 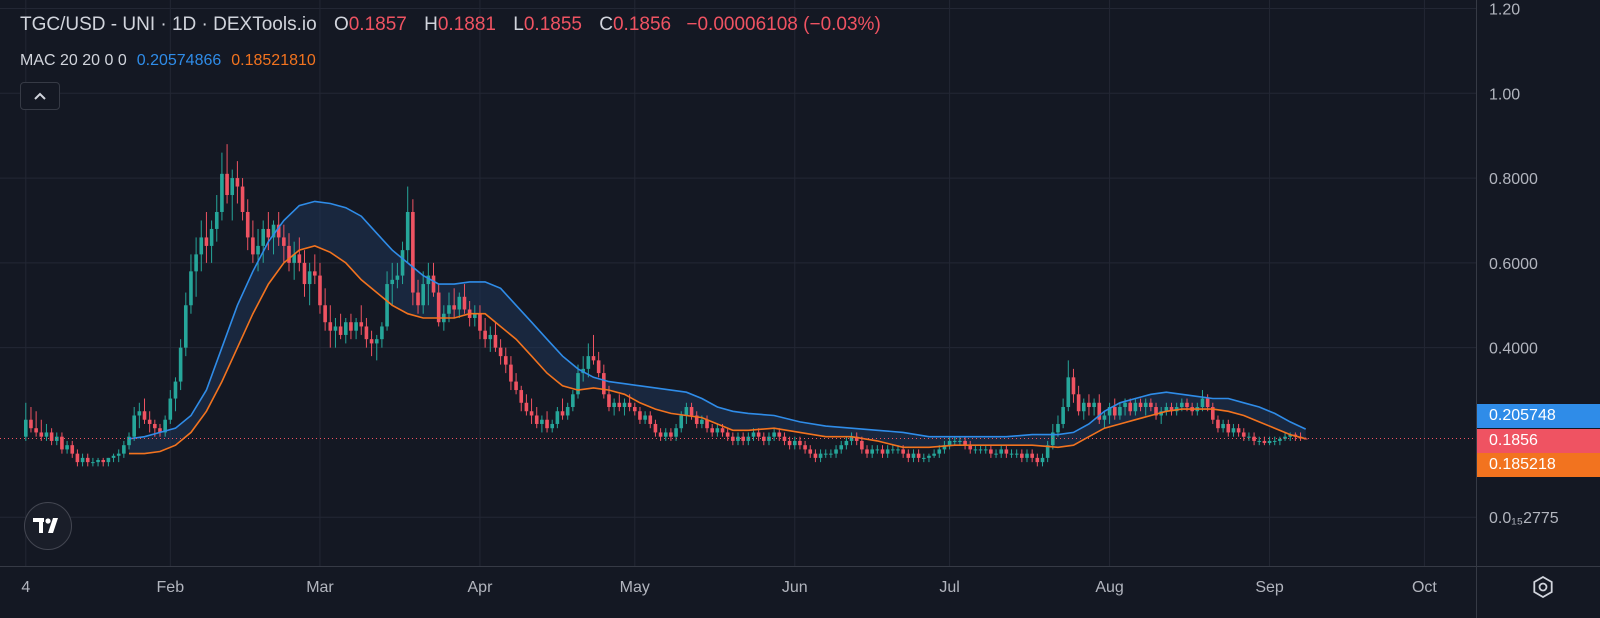 What do you see at coordinates (1513, 349) in the screenshot?
I see `y-tick-label: 0.4000` at bounding box center [1513, 349].